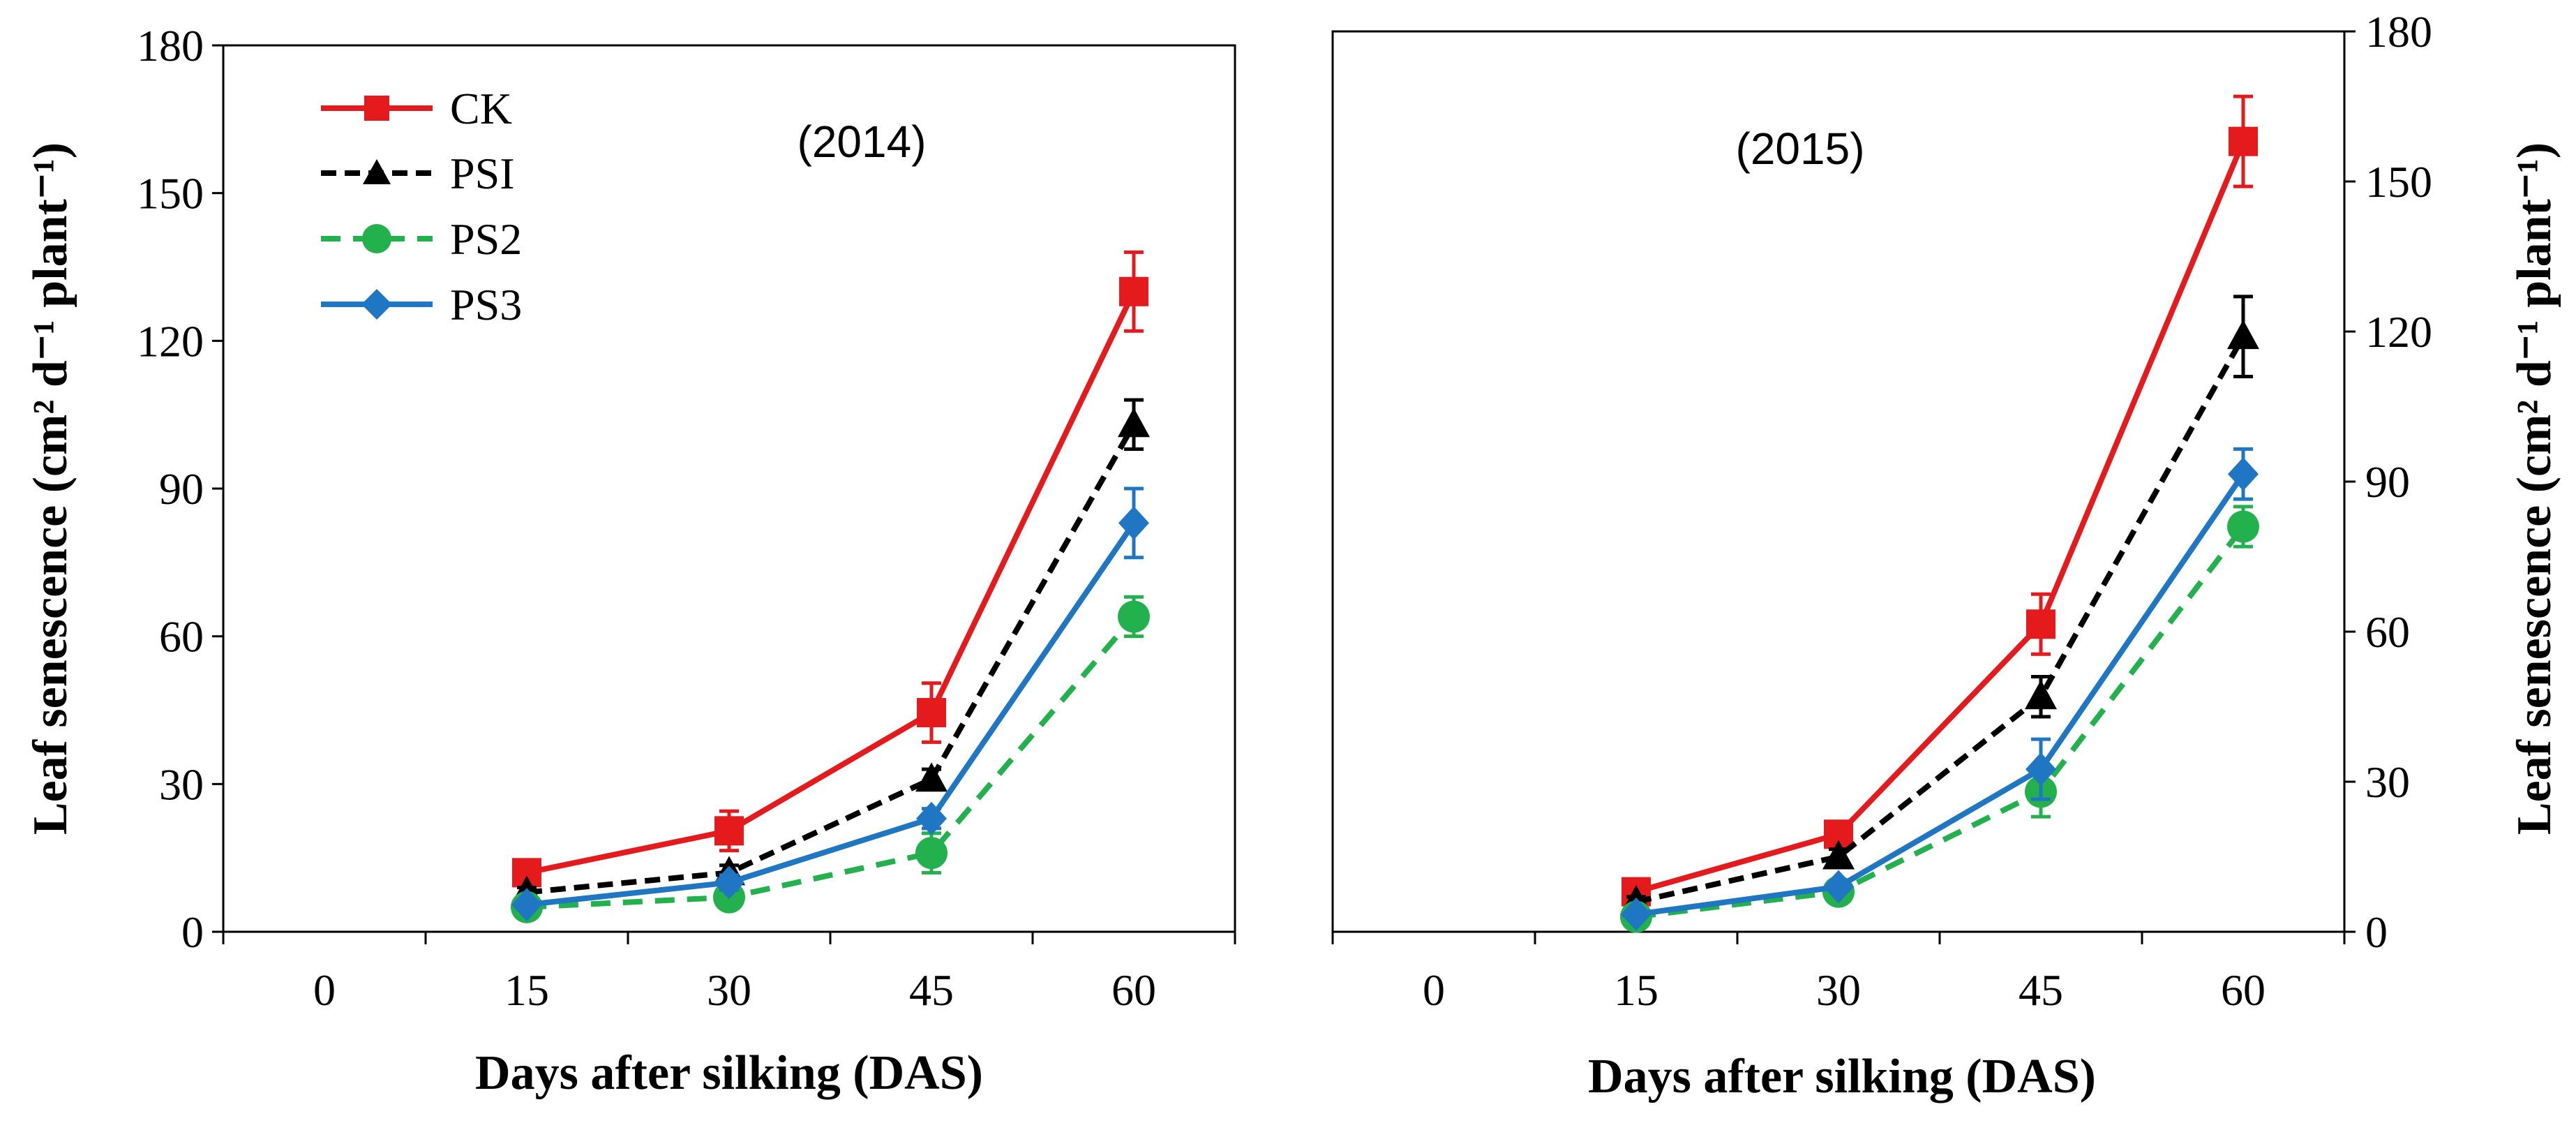 This screenshot has width=2576, height=1130. What do you see at coordinates (862, 142) in the screenshot?
I see `panel-label: (2014)` at bounding box center [862, 142].